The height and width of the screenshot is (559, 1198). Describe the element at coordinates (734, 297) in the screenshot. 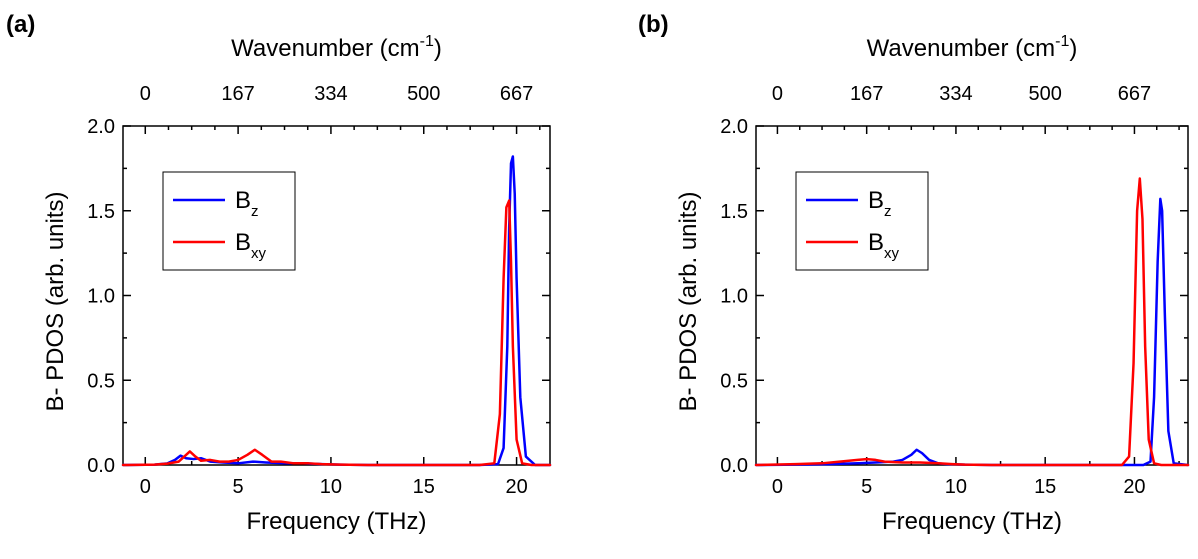

I see `chart-1-ytick-label: 1.0` at that location.